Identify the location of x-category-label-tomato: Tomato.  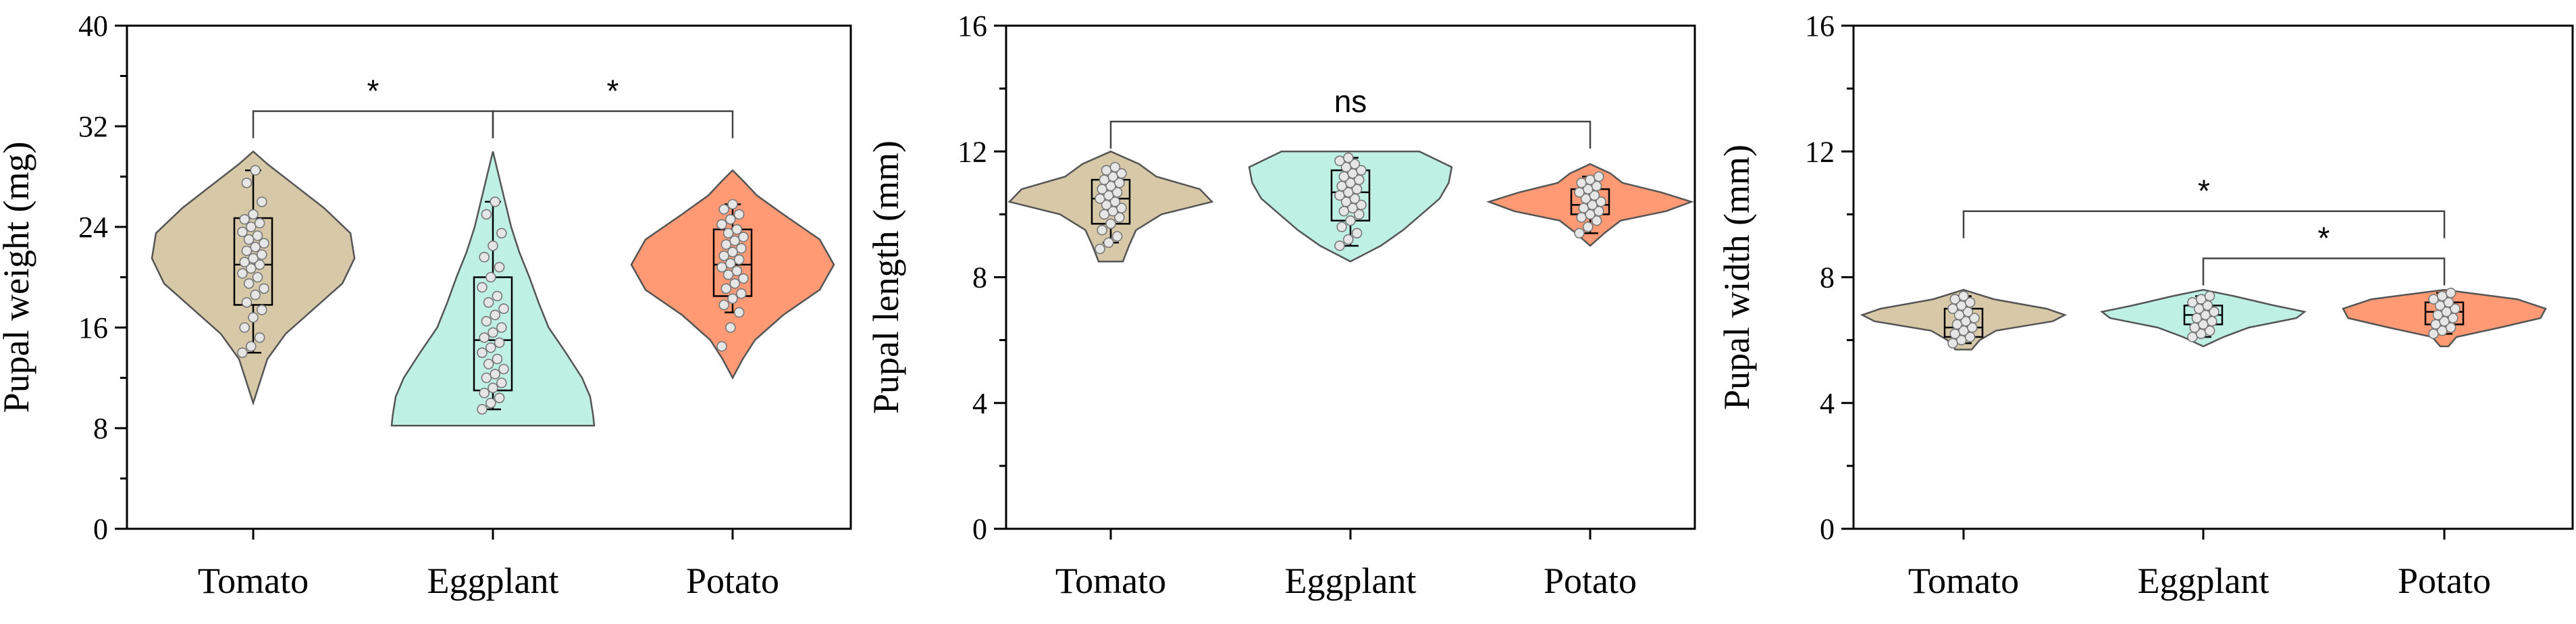
(1963, 581).